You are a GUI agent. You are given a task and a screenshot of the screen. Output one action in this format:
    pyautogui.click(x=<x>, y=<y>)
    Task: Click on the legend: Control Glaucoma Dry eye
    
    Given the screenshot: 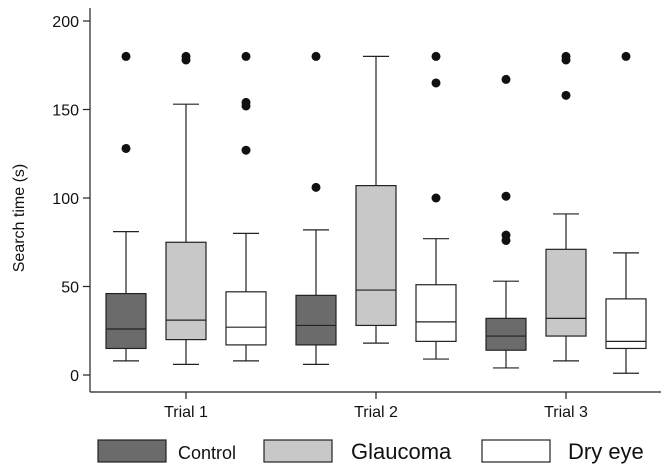 What is the action you would take?
    pyautogui.click(x=370, y=451)
    